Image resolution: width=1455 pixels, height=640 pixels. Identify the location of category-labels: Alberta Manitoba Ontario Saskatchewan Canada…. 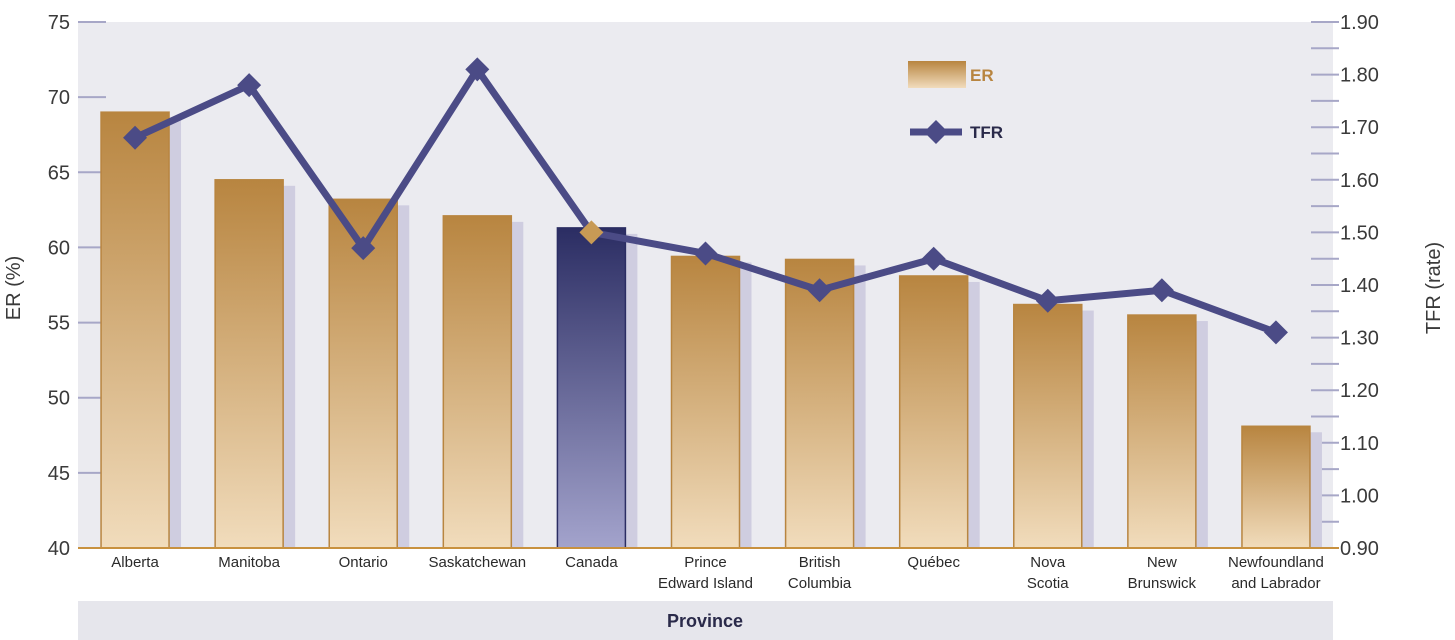
(717, 573).